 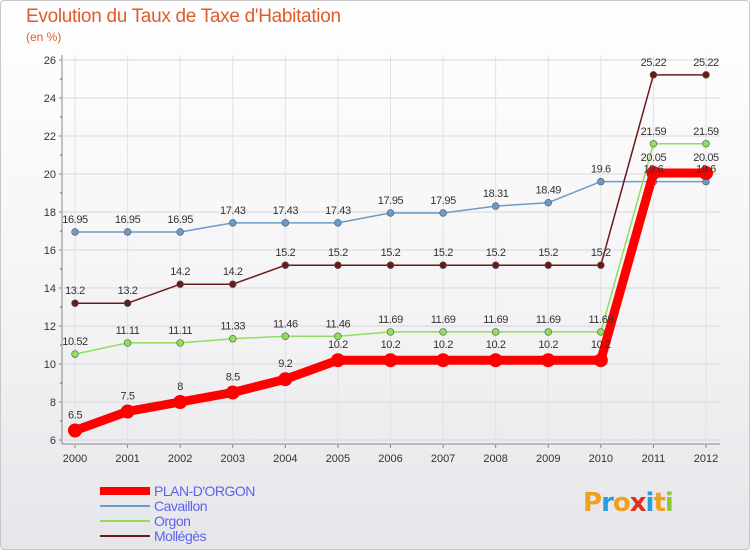 I want to click on y-tick-label: 10, so click(x=50, y=365).